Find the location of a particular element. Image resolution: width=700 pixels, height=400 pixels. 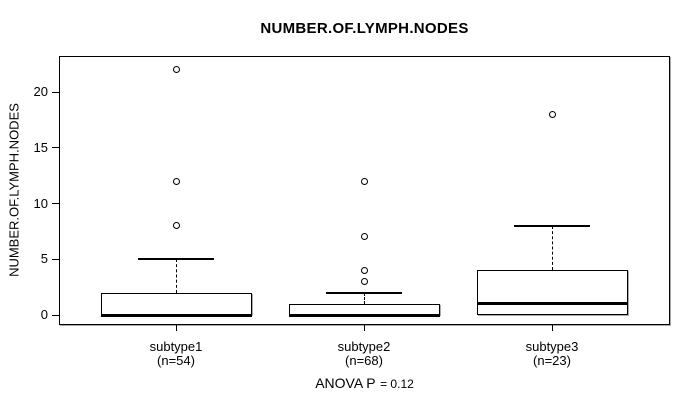

y-tick-label: 10 is located at coordinates (40, 203).